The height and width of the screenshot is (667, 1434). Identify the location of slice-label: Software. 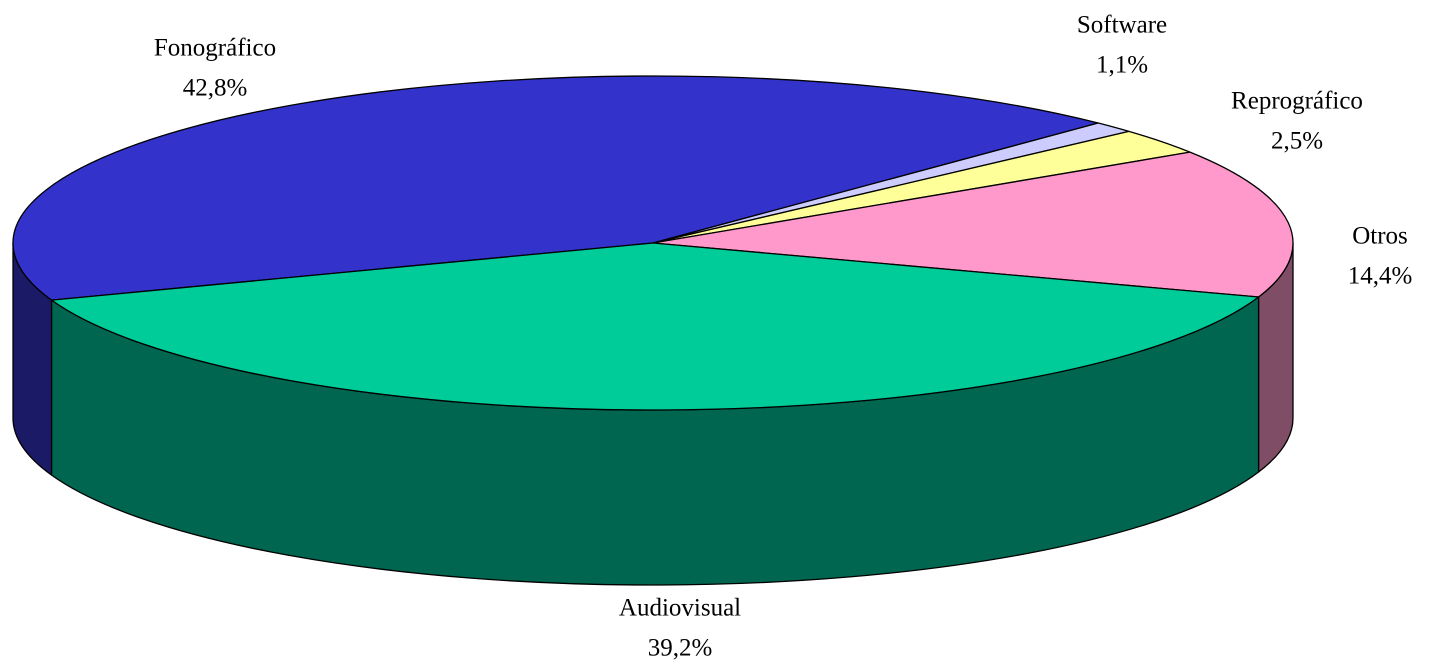
(1122, 25).